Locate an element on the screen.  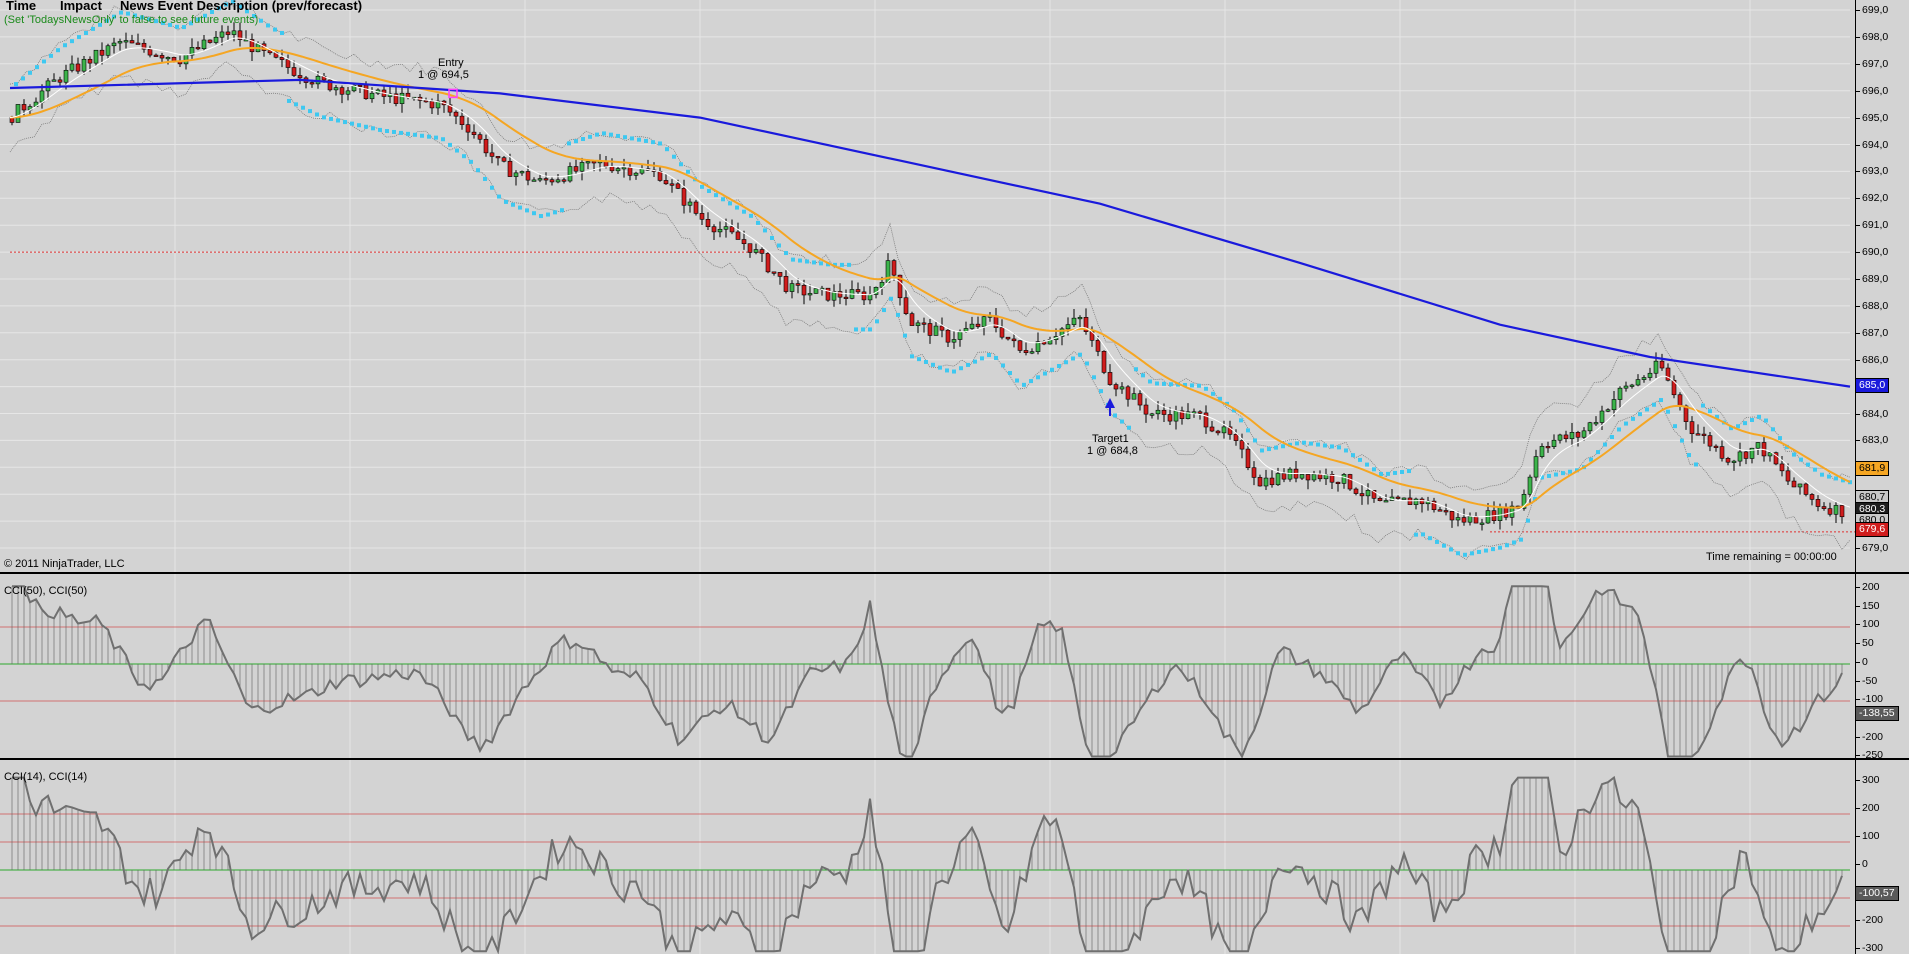
y-tick-label: 696,0 is located at coordinates (1872, 90).